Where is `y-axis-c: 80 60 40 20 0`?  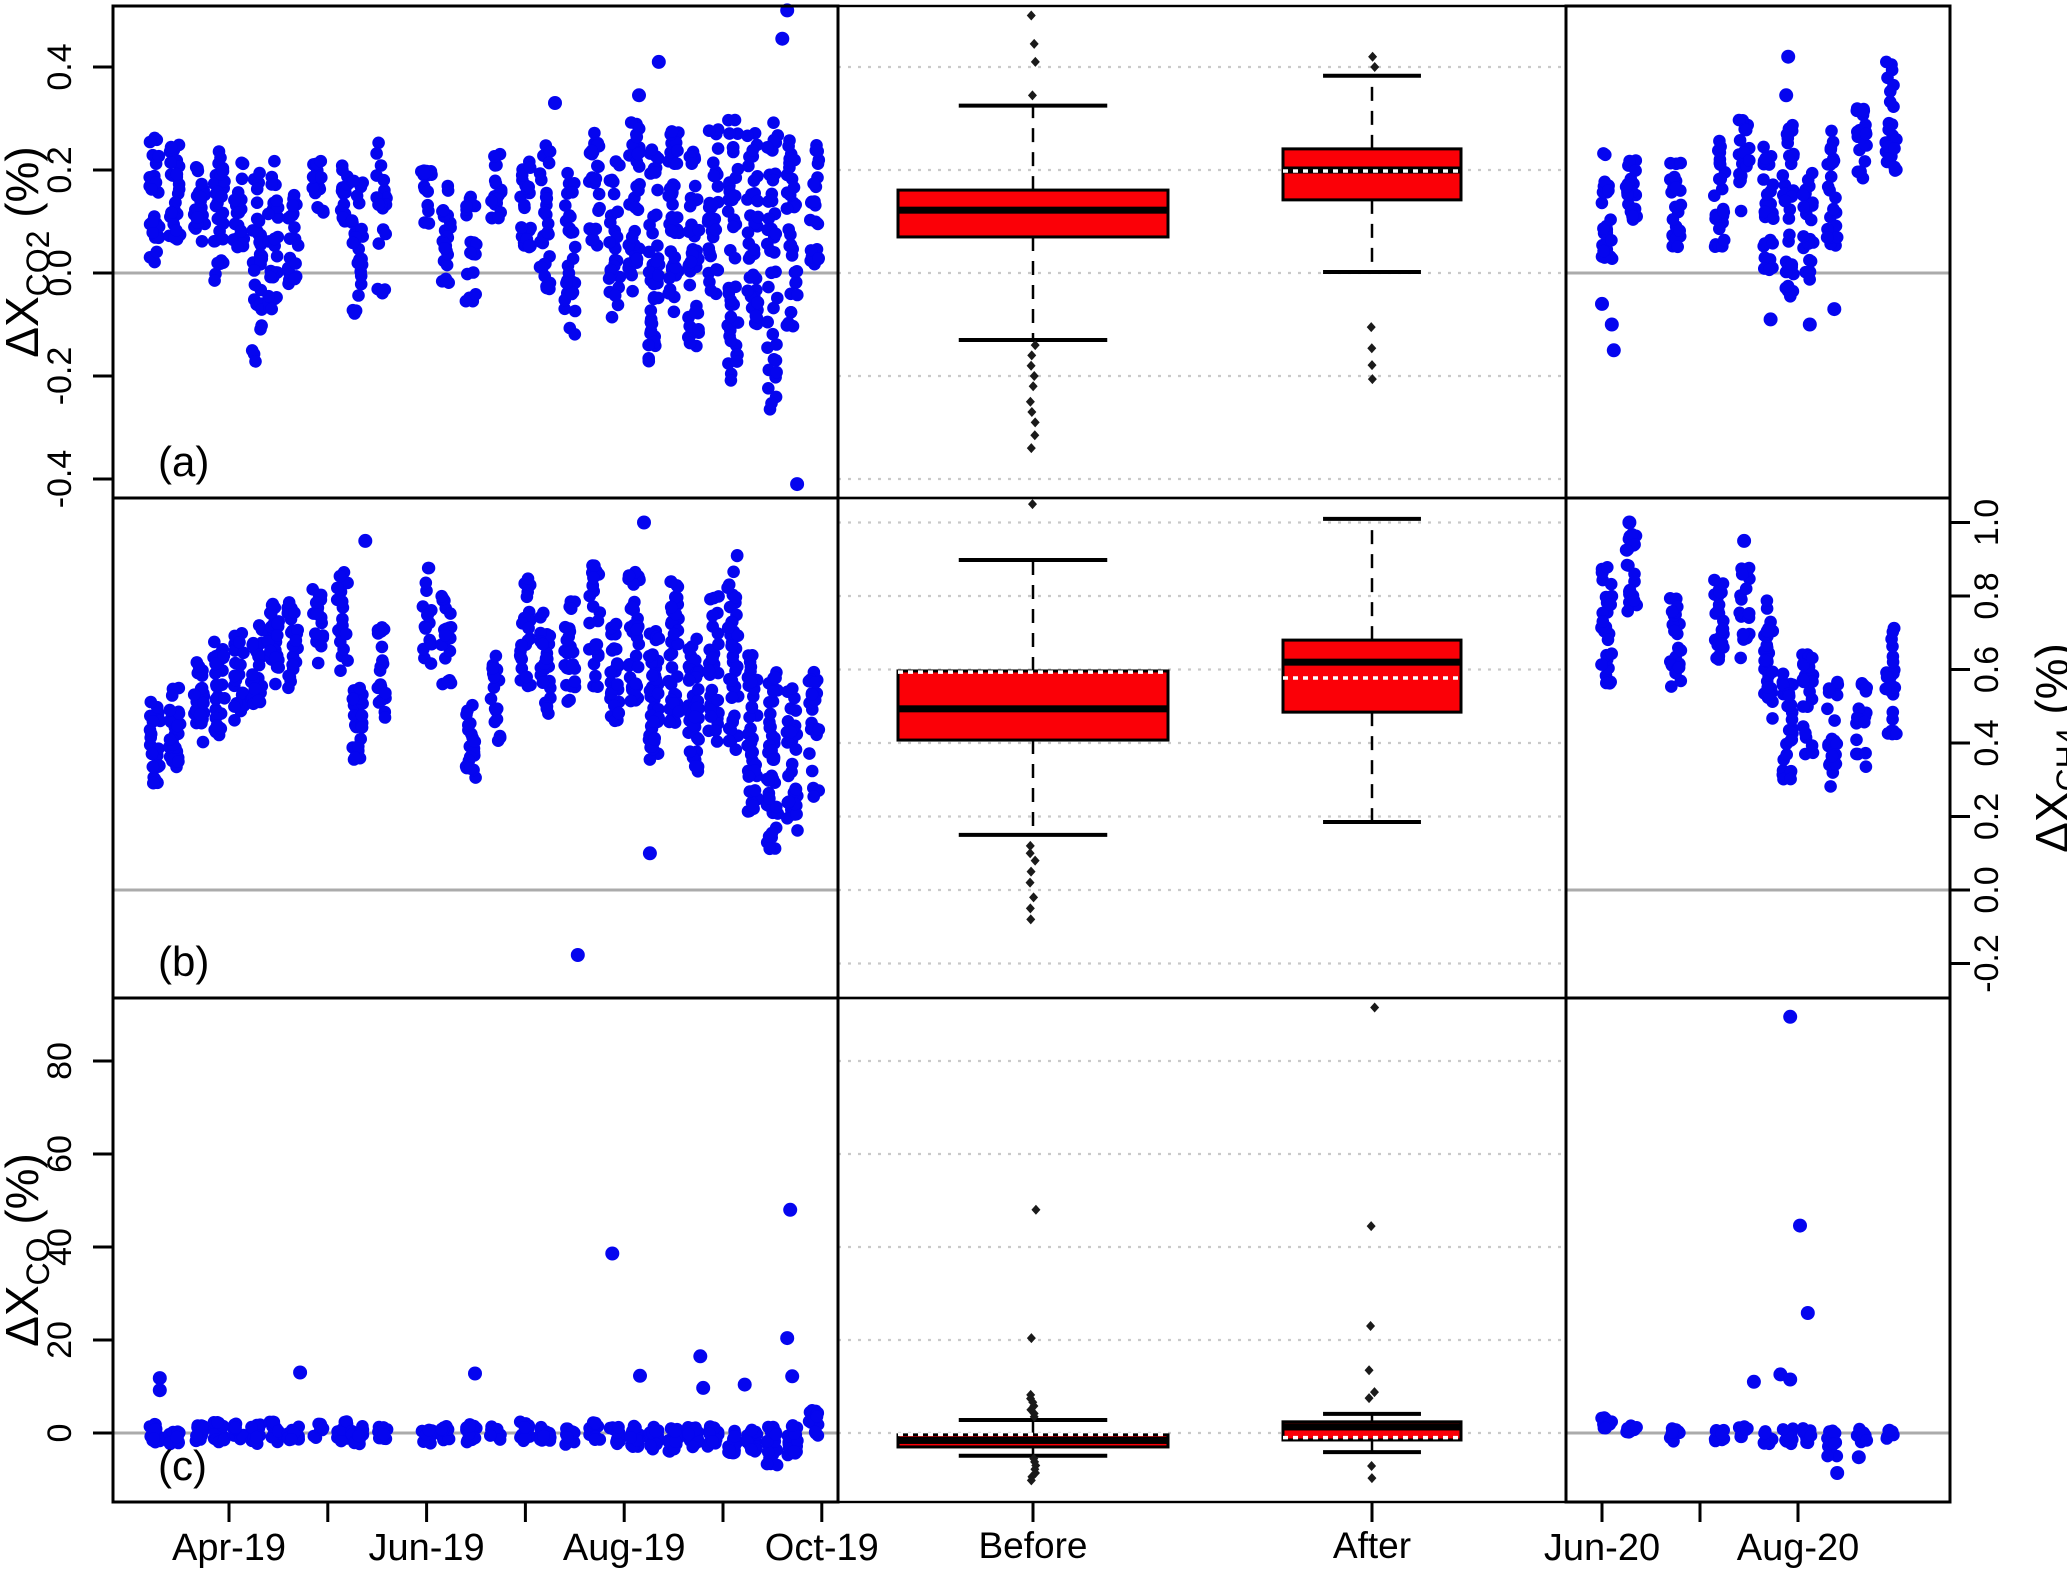 y-axis-c: 80 60 40 20 0 is located at coordinates (77, 1242).